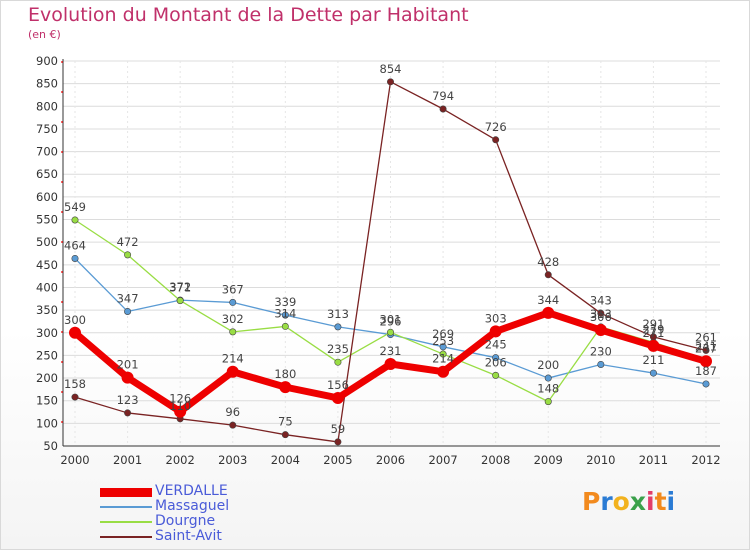 The width and height of the screenshot is (750, 550). Describe the element at coordinates (180, 399) in the screenshot. I see `data-label-verdalle: 126` at that location.